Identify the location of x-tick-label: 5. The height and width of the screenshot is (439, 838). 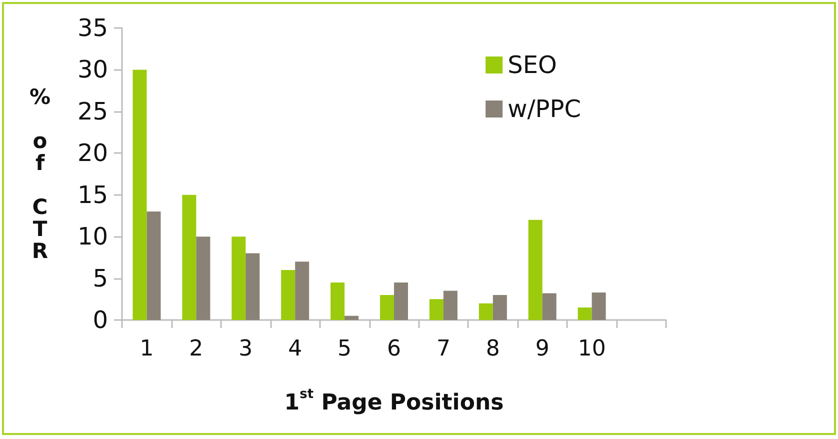
(345, 349).